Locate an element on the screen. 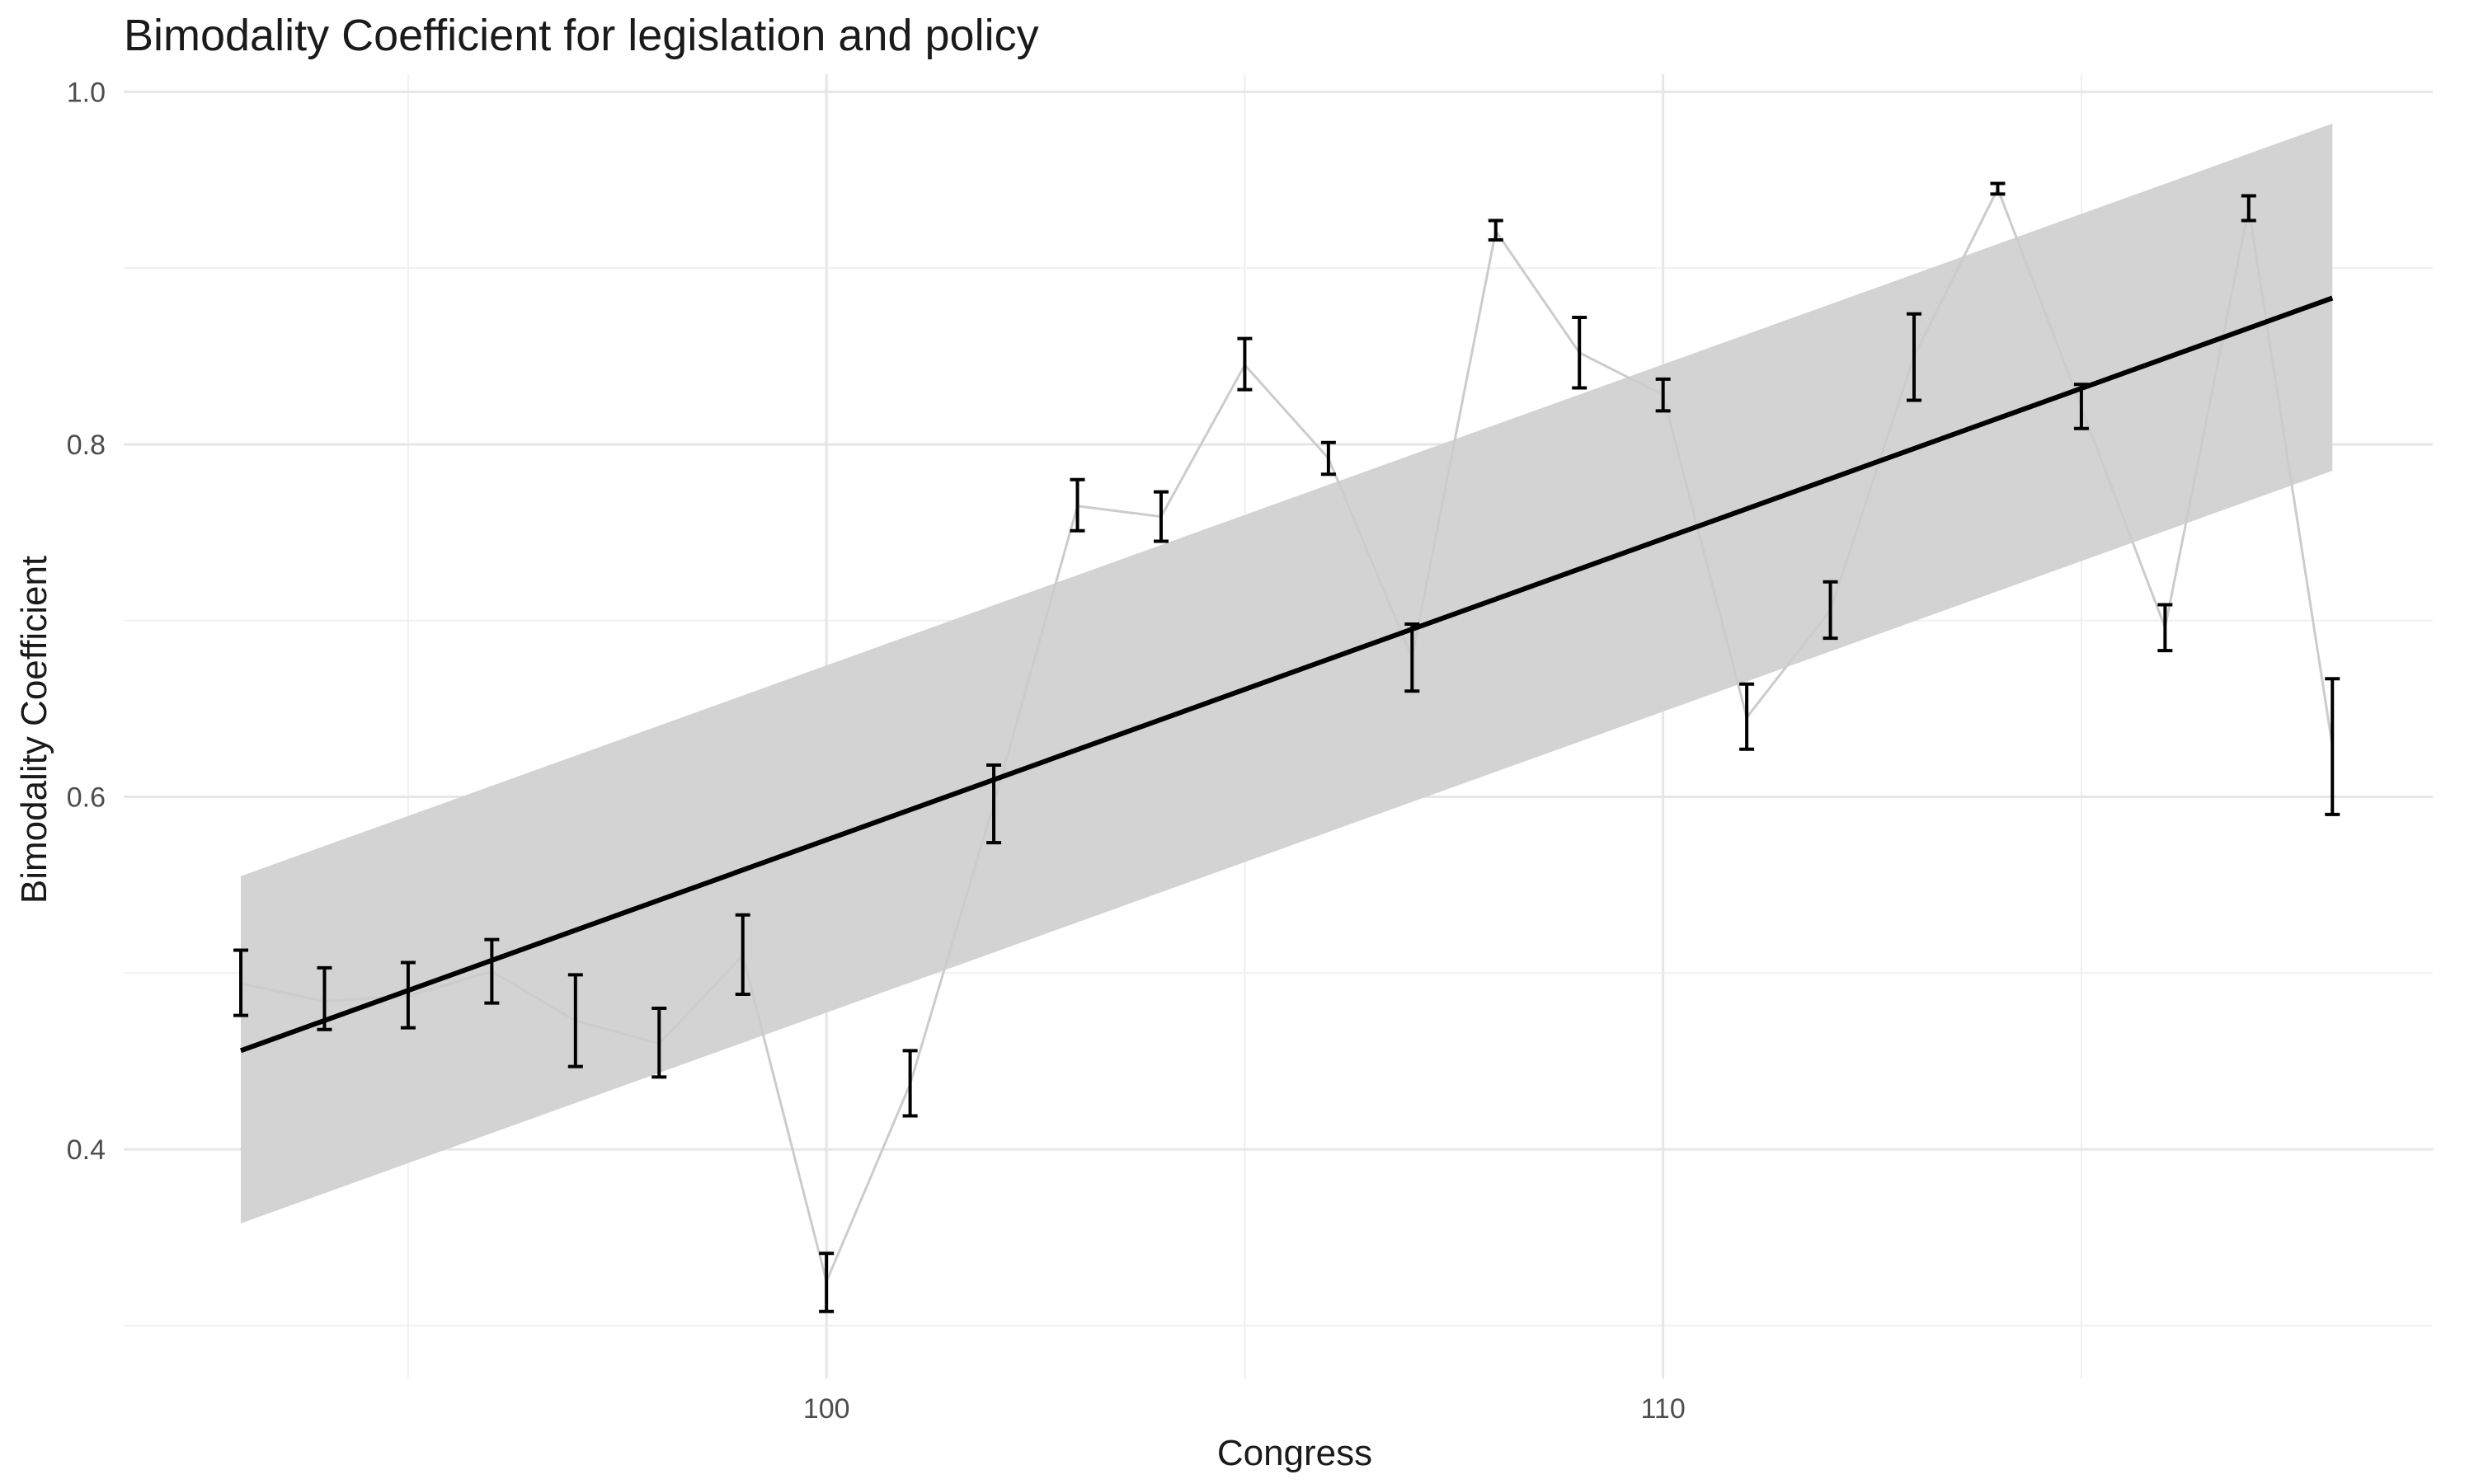 This screenshot has width=2474, height=1484. x-tick-label: 110 is located at coordinates (1663, 1409).